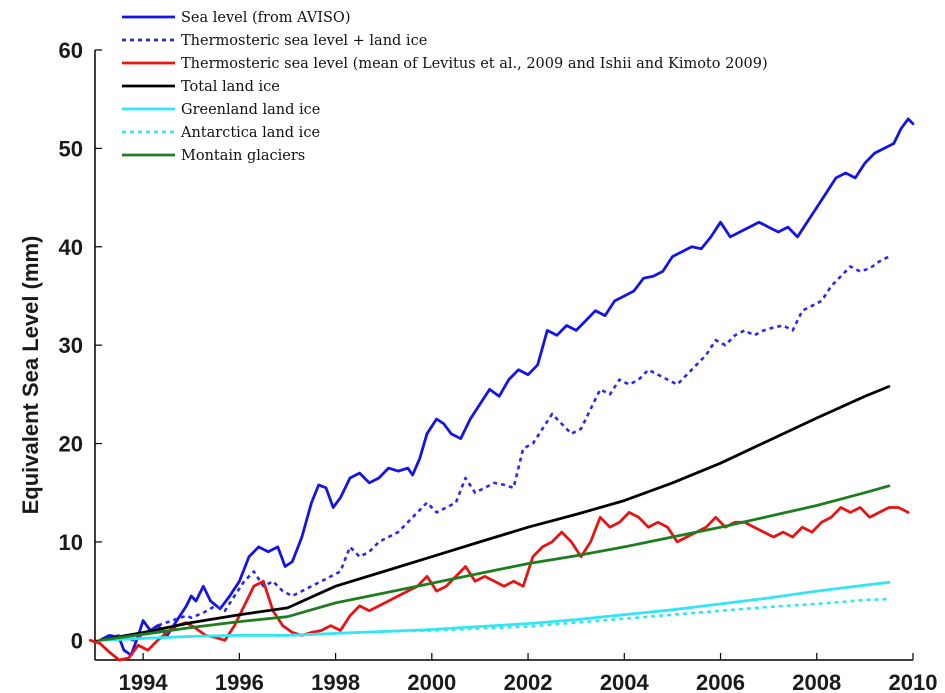 The width and height of the screenshot is (945, 693). I want to click on x-tick-label: 1996, so click(239, 681).